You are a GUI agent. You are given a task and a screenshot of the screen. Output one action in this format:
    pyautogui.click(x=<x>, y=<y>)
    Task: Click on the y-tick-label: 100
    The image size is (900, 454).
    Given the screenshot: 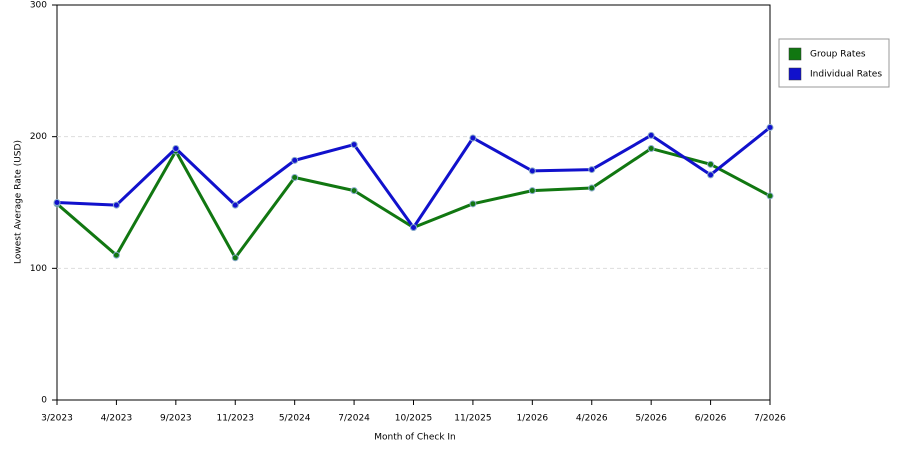 What is the action you would take?
    pyautogui.click(x=38, y=269)
    